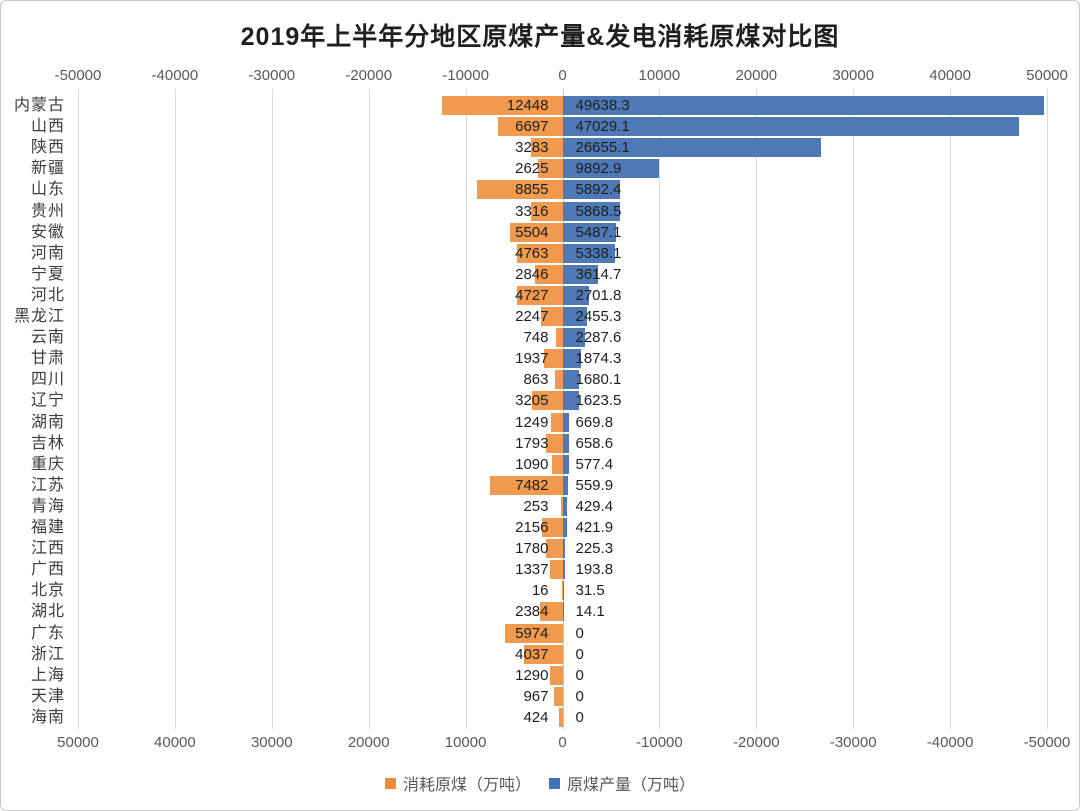 The width and height of the screenshot is (1080, 811). I want to click on category-label: 浙江, so click(47, 654).